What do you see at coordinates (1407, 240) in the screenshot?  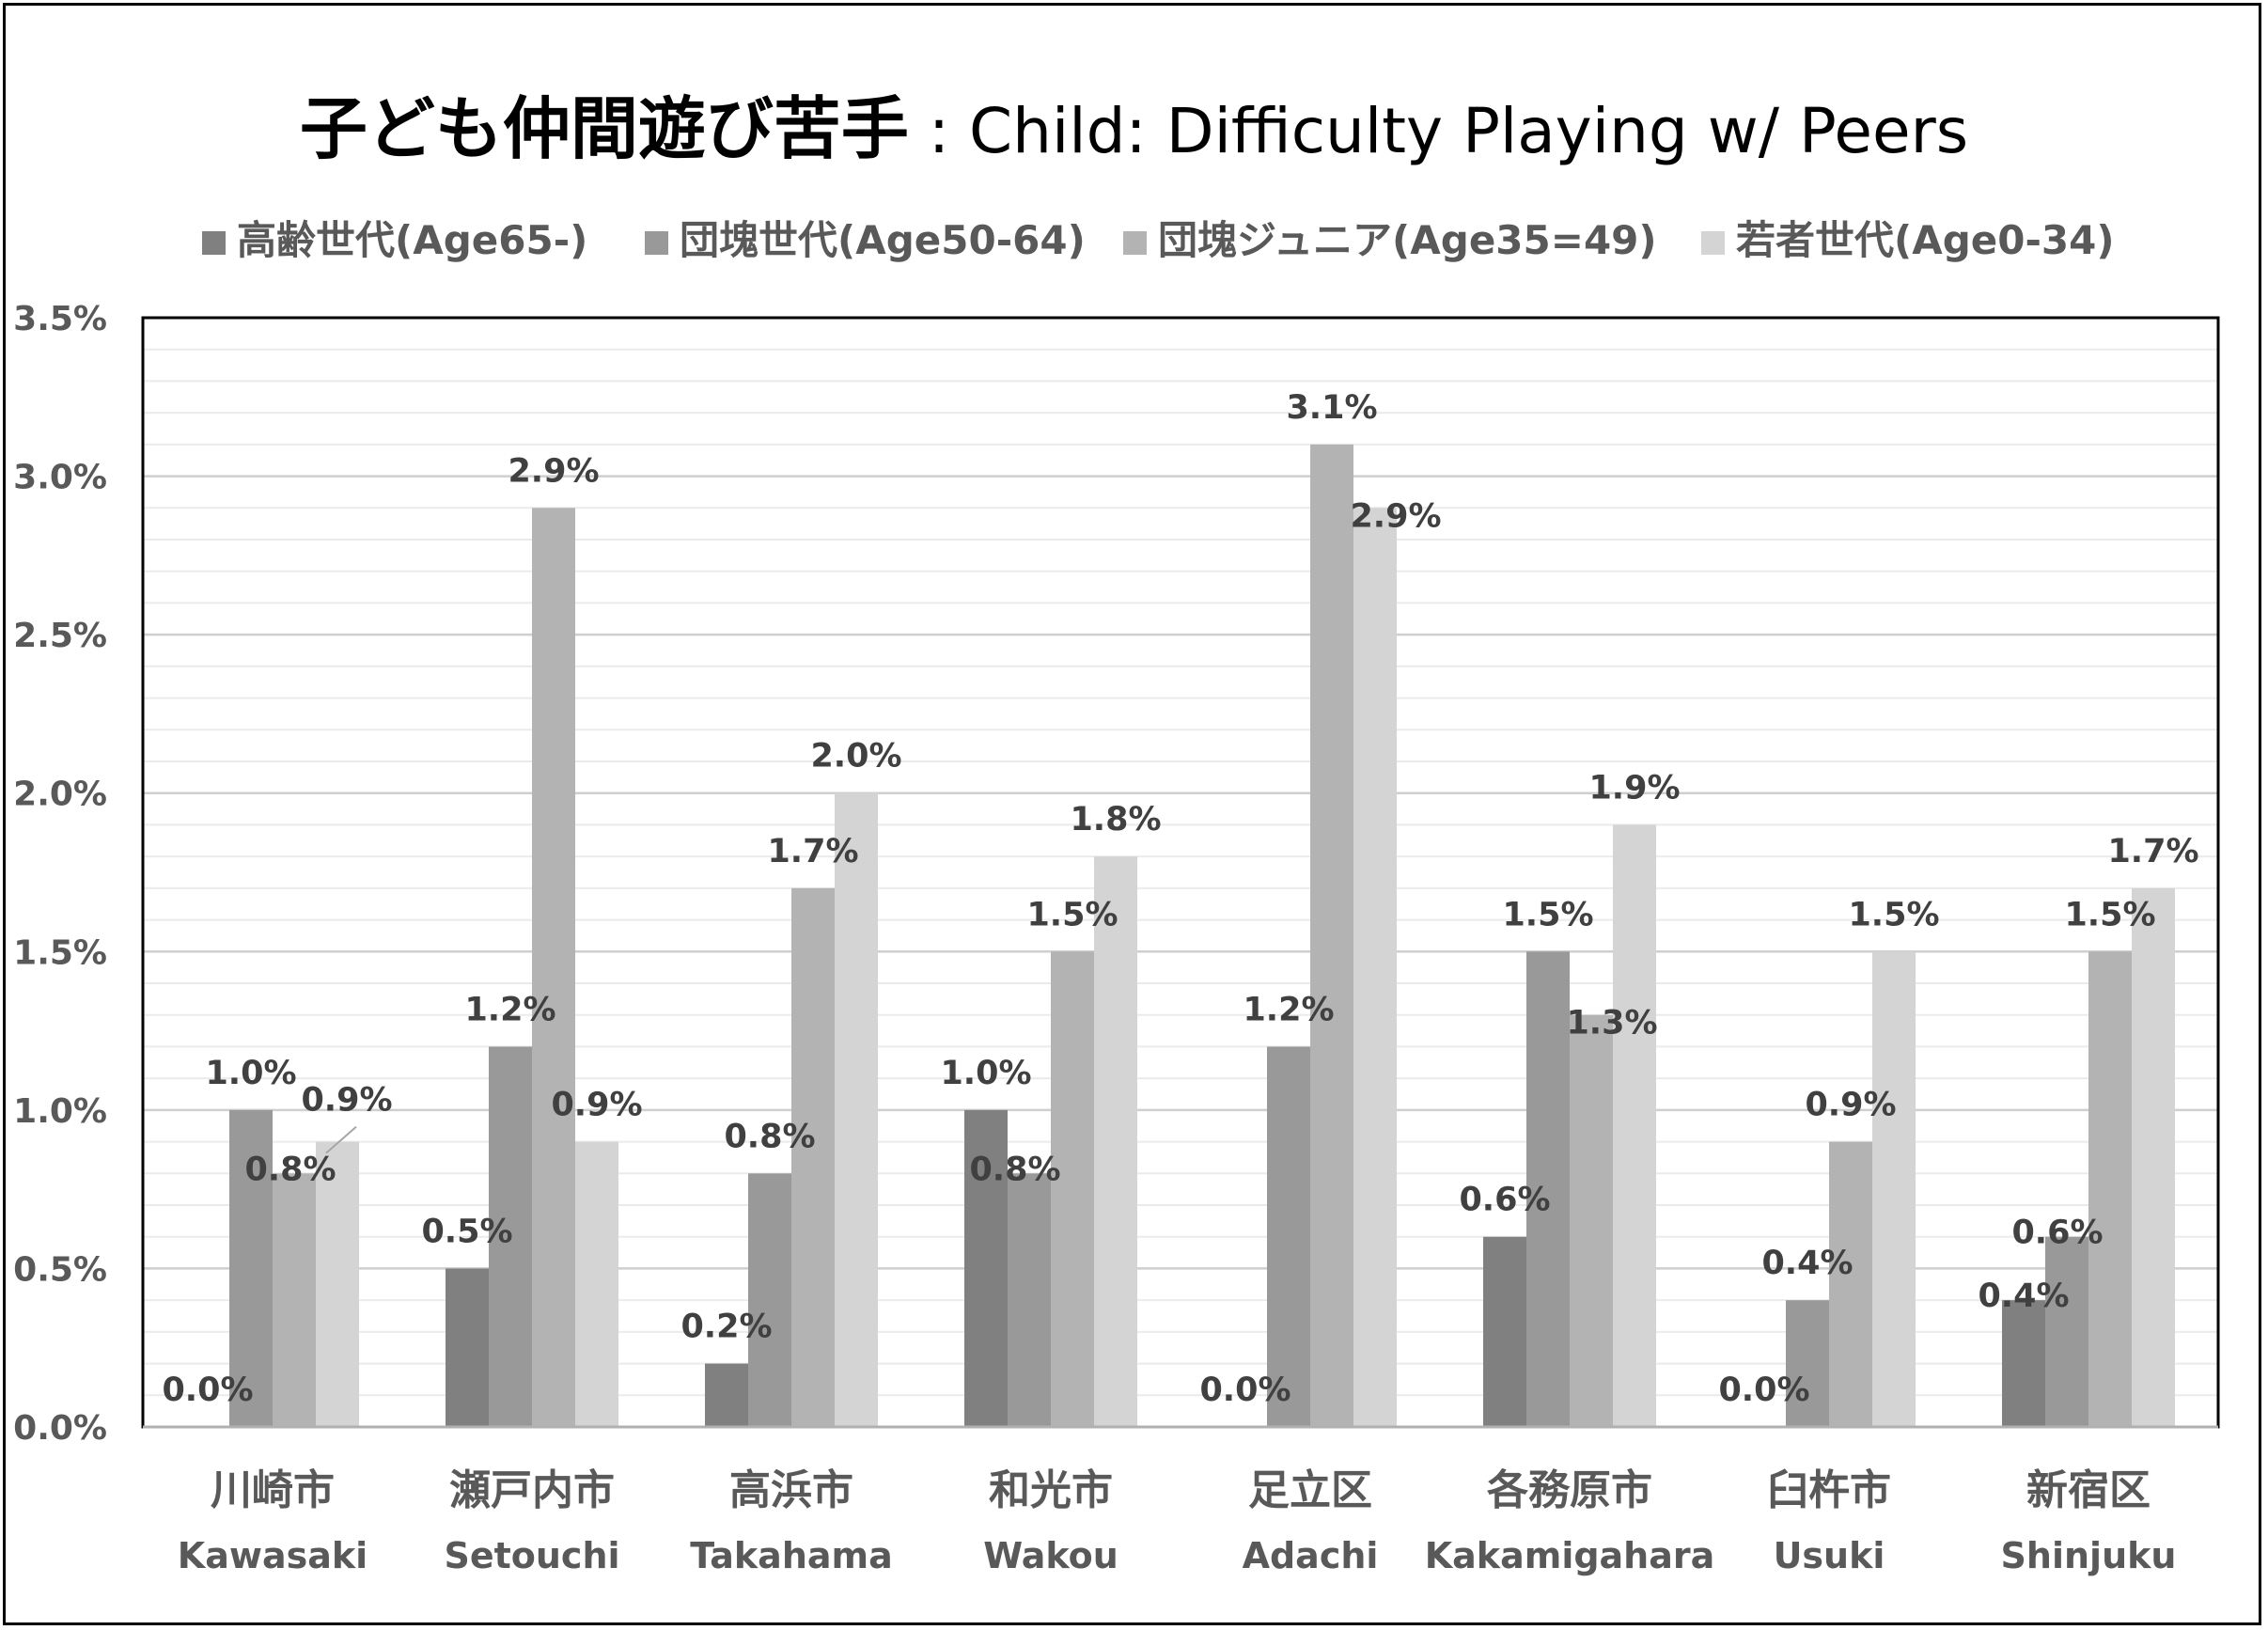 I see `legend-label-boomer-juniors: 団塊ジュニア(Age35=49)` at bounding box center [1407, 240].